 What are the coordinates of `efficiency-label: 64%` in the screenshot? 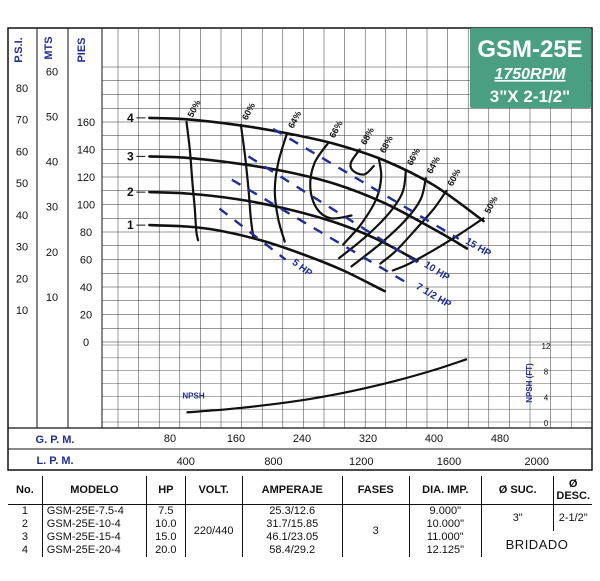 It's located at (433, 165).